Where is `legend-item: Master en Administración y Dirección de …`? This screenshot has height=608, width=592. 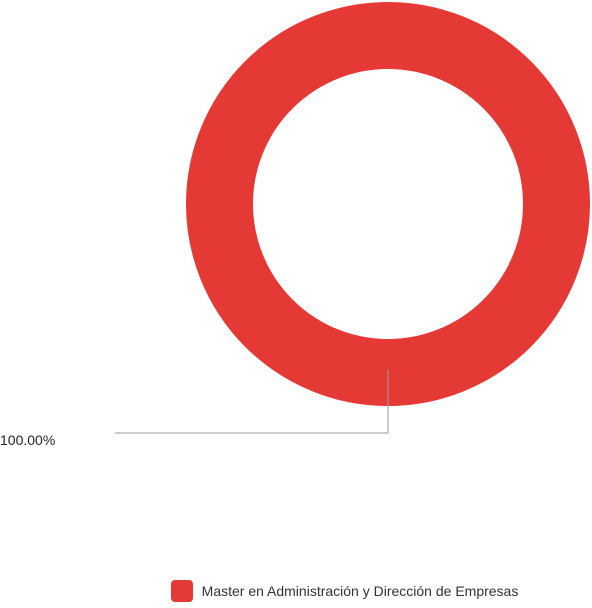
legend-item: Master en Administración y Dirección de … is located at coordinates (296, 591).